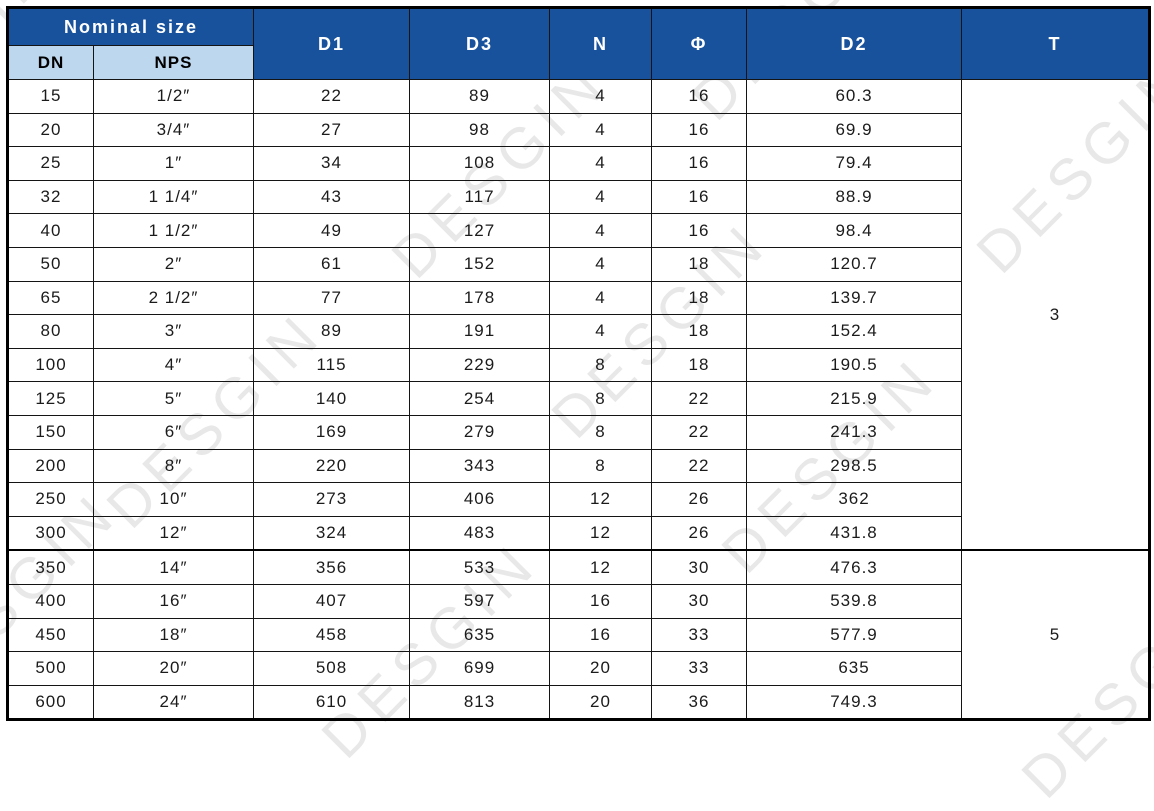  What do you see at coordinates (331, 533) in the screenshot?
I see `cell-d1: 324` at bounding box center [331, 533].